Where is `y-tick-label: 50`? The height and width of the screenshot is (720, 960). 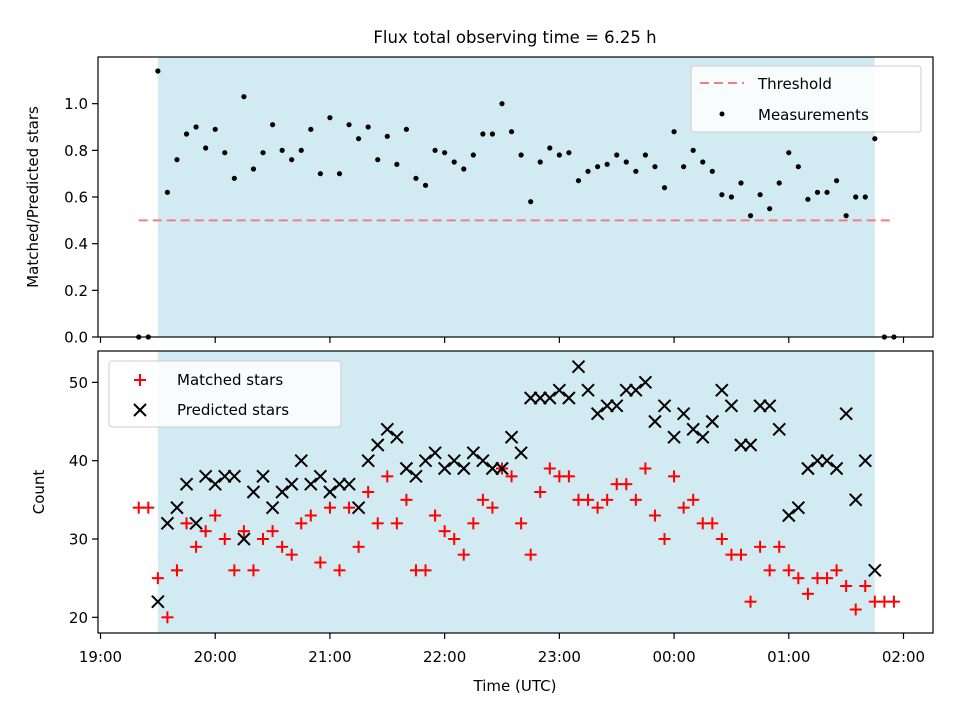
y-tick-label: 50 is located at coordinates (78, 383).